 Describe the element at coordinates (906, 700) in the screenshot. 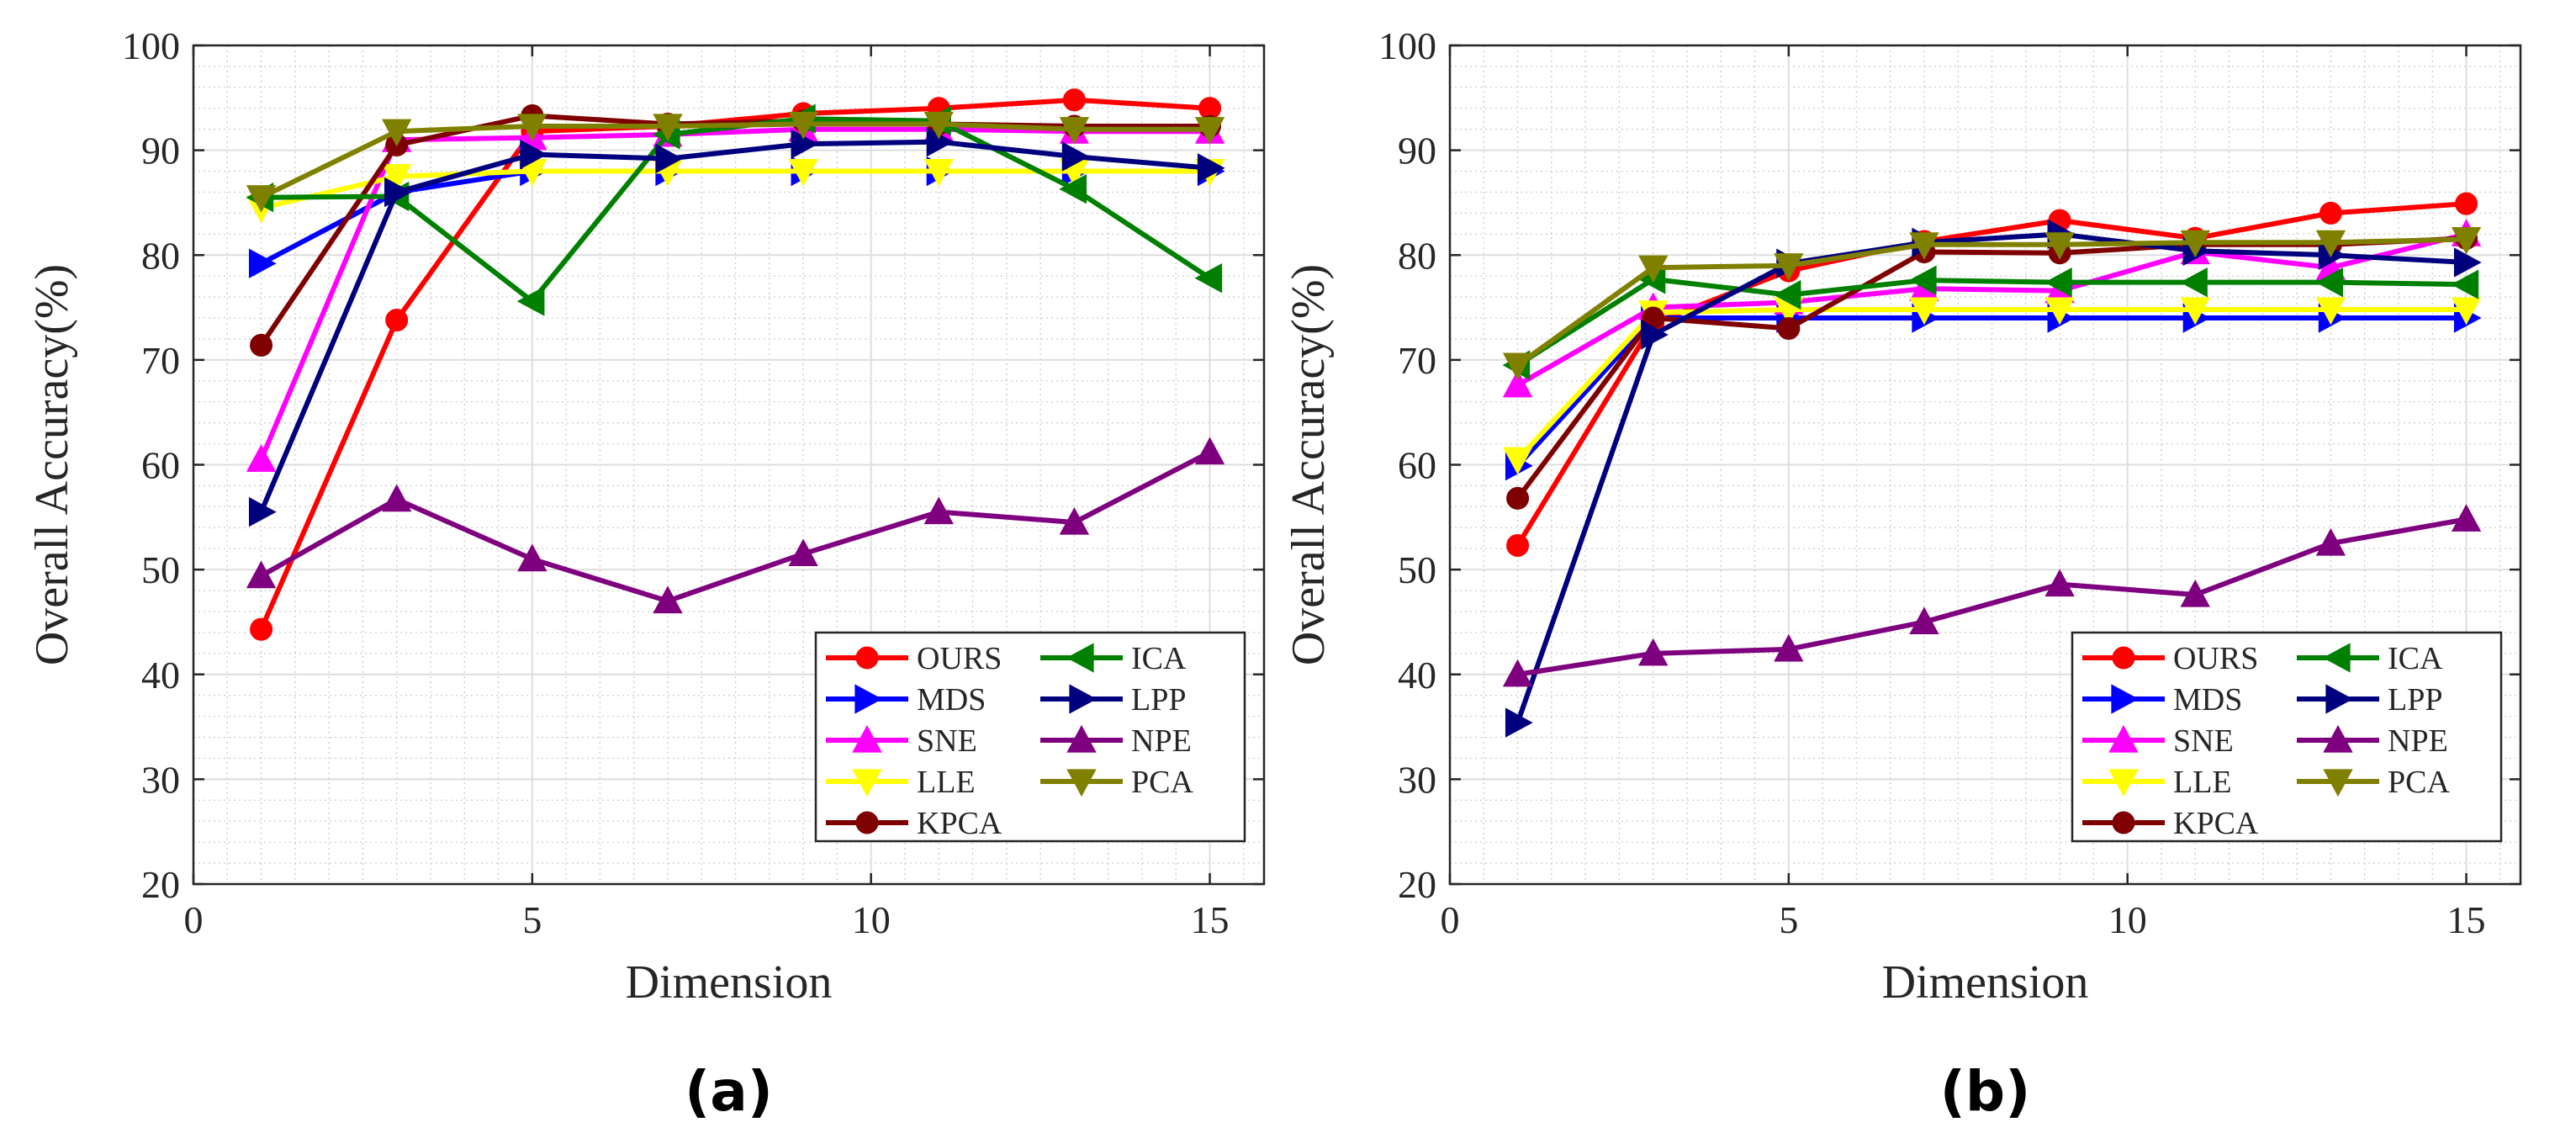

I see `legend-item-mds: MDS` at that location.